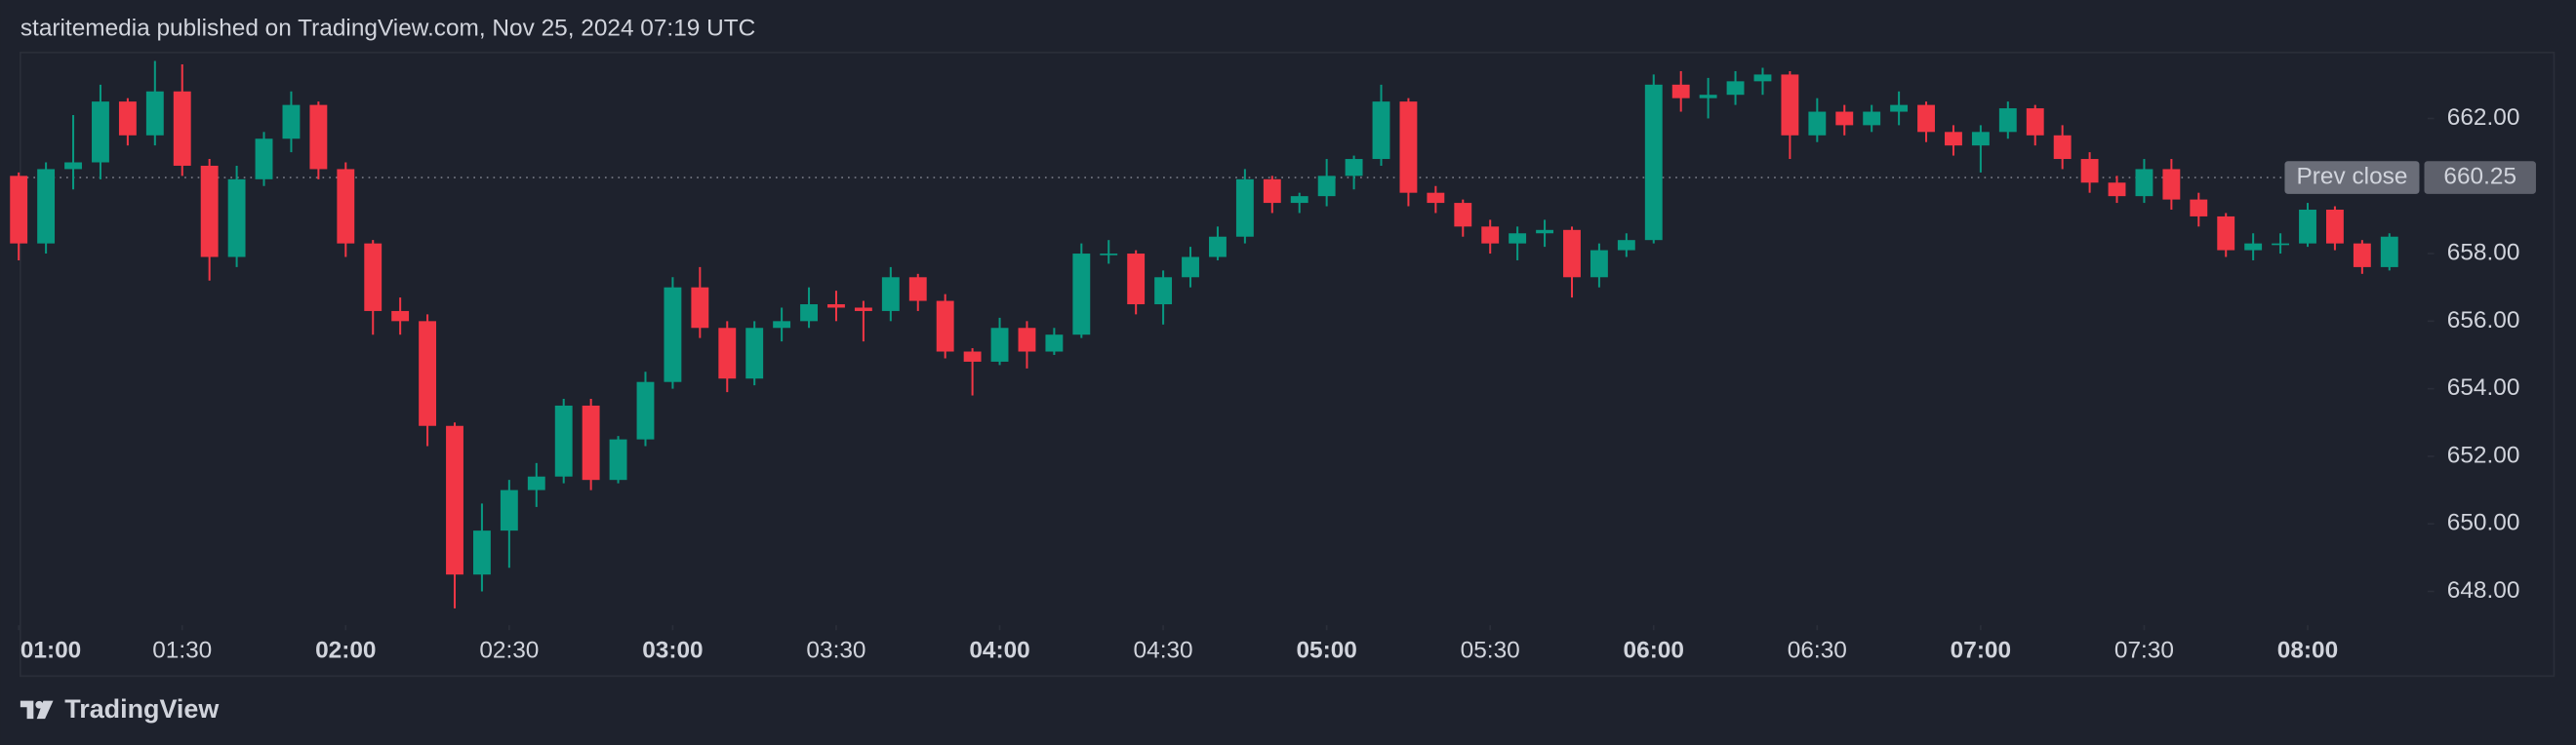 The width and height of the screenshot is (2576, 745). I want to click on x-tick-label: 04:00, so click(999, 651).